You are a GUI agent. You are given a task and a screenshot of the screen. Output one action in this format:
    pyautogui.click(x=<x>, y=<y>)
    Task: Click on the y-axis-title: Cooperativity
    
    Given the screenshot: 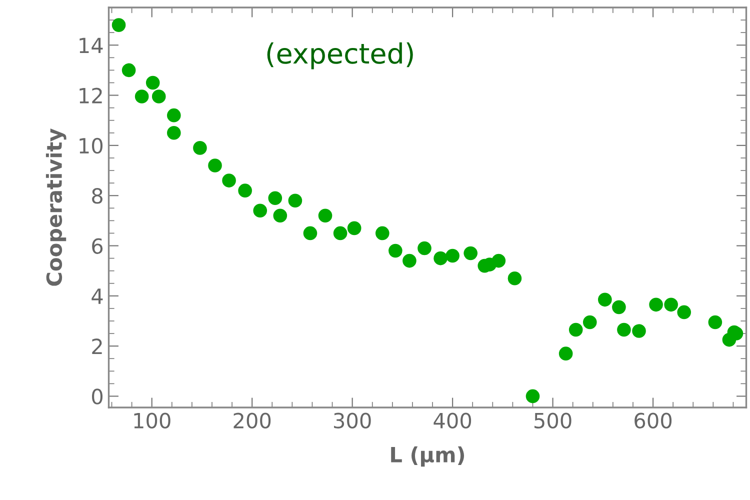 What is the action you would take?
    pyautogui.click(x=56, y=207)
    